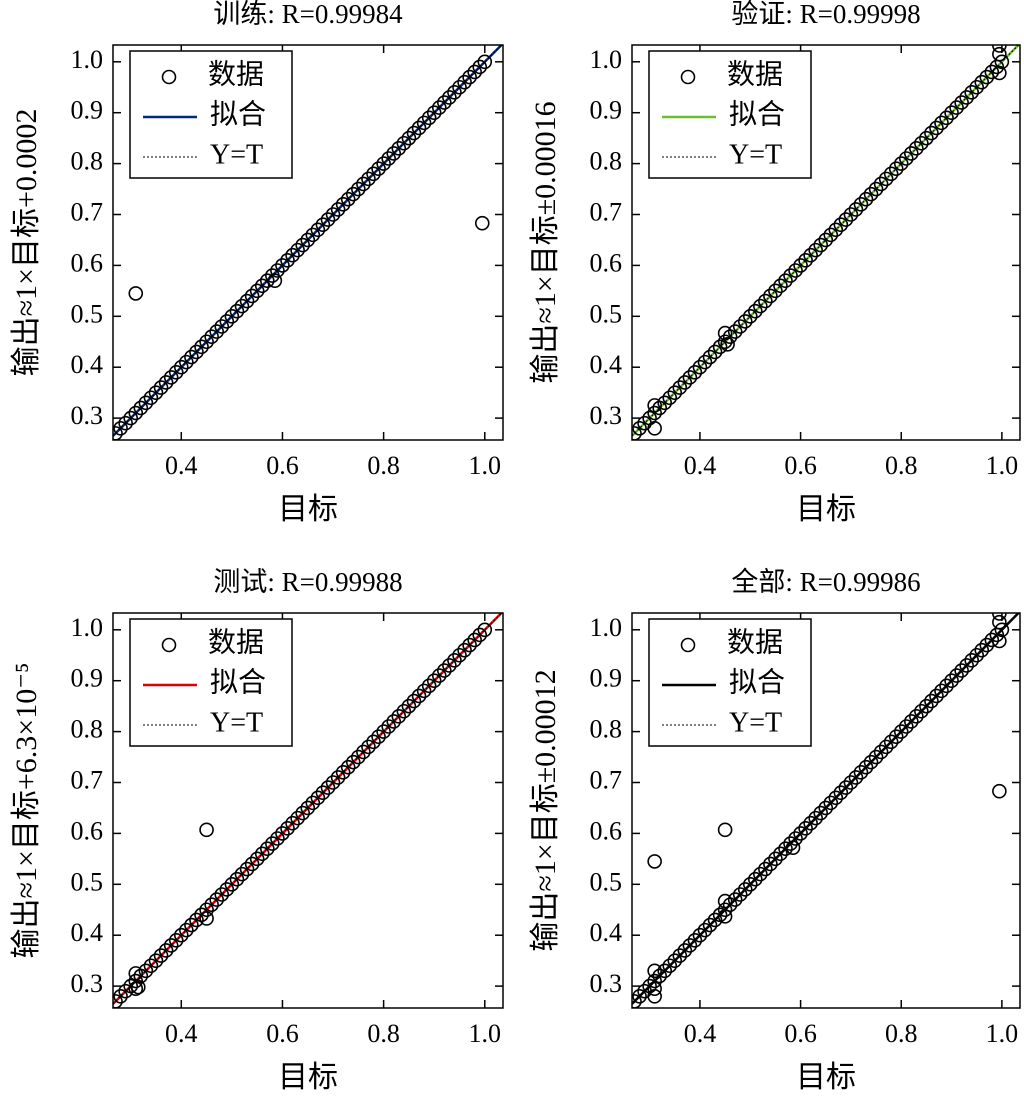 This screenshot has height=1096, width=1024. What do you see at coordinates (826, 810) in the screenshot?
I see `plot-content` at bounding box center [826, 810].